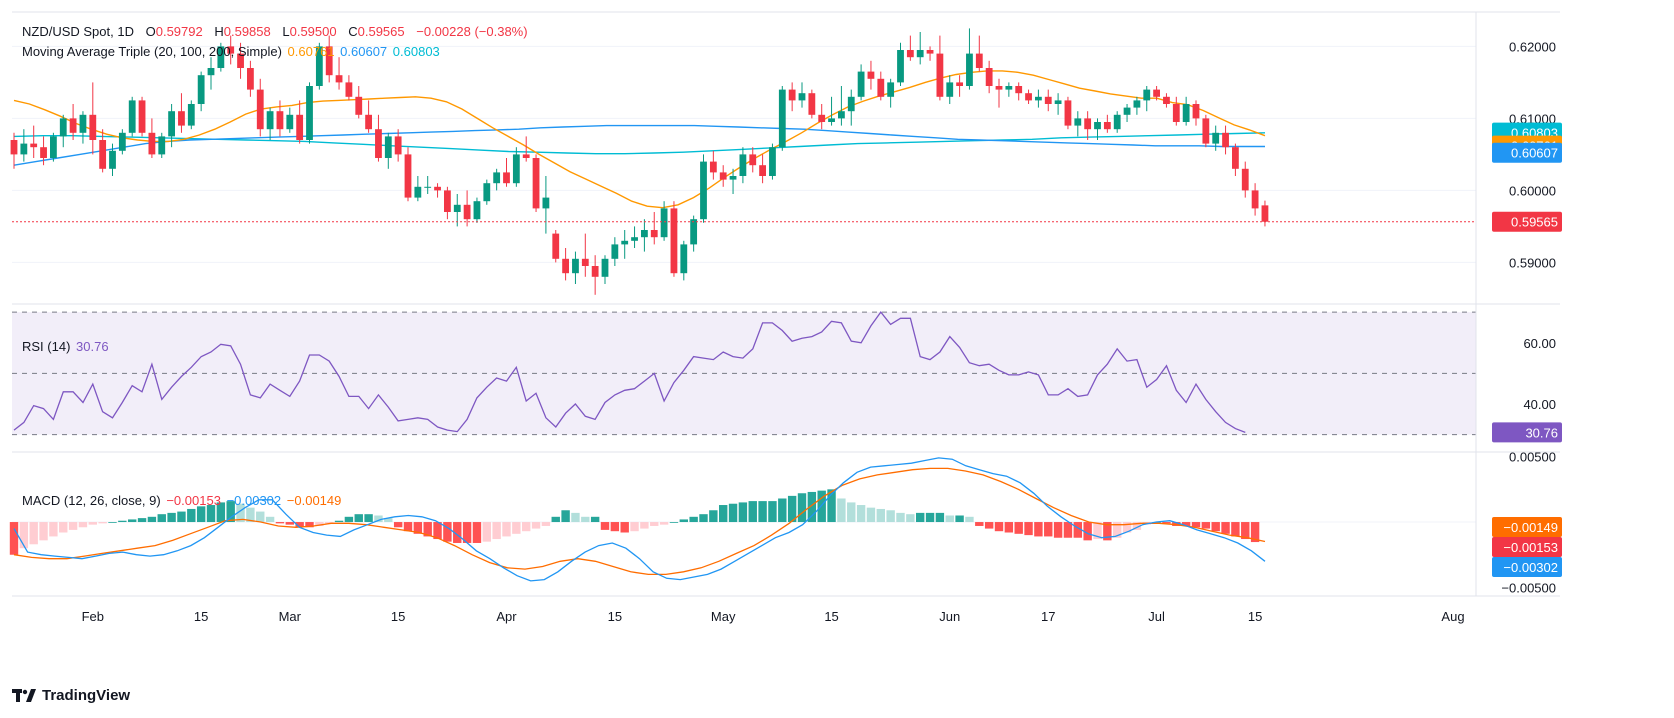  What do you see at coordinates (1534, 153) in the screenshot?
I see `svg-text: 0.60607` at bounding box center [1534, 153].